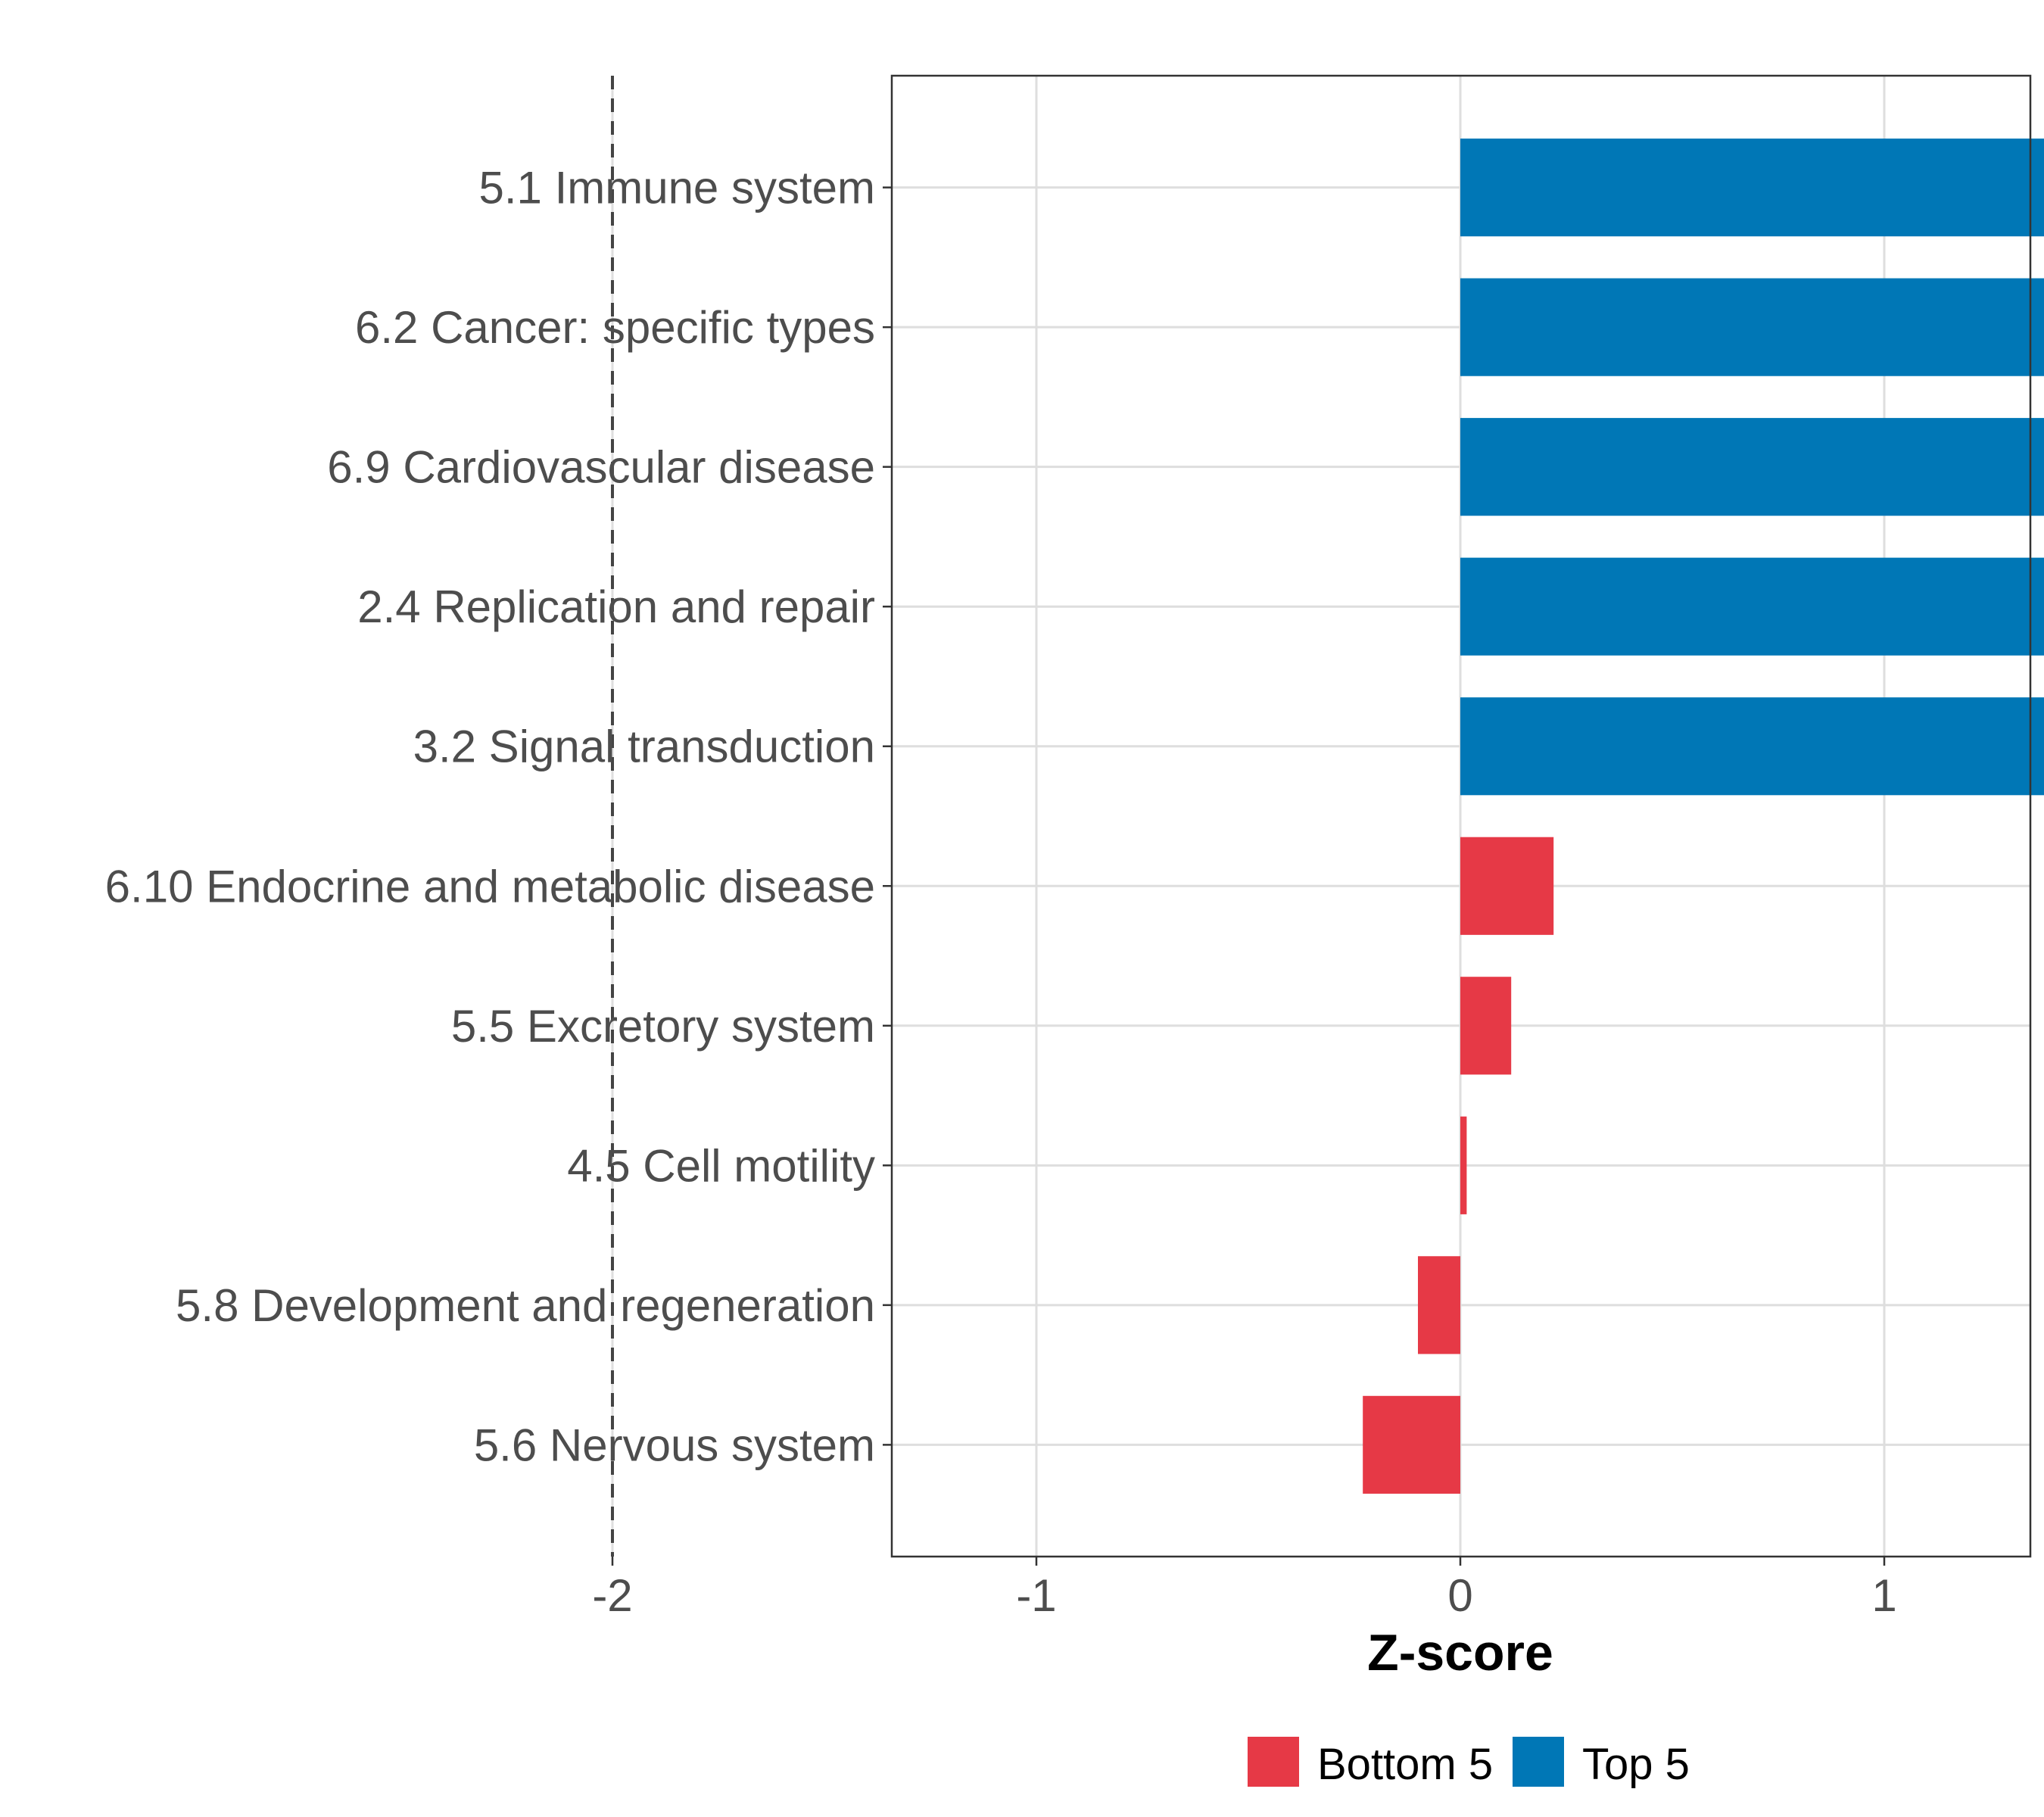  I want to click on legend: Bottom 5 Top 5, so click(1469, 1763).